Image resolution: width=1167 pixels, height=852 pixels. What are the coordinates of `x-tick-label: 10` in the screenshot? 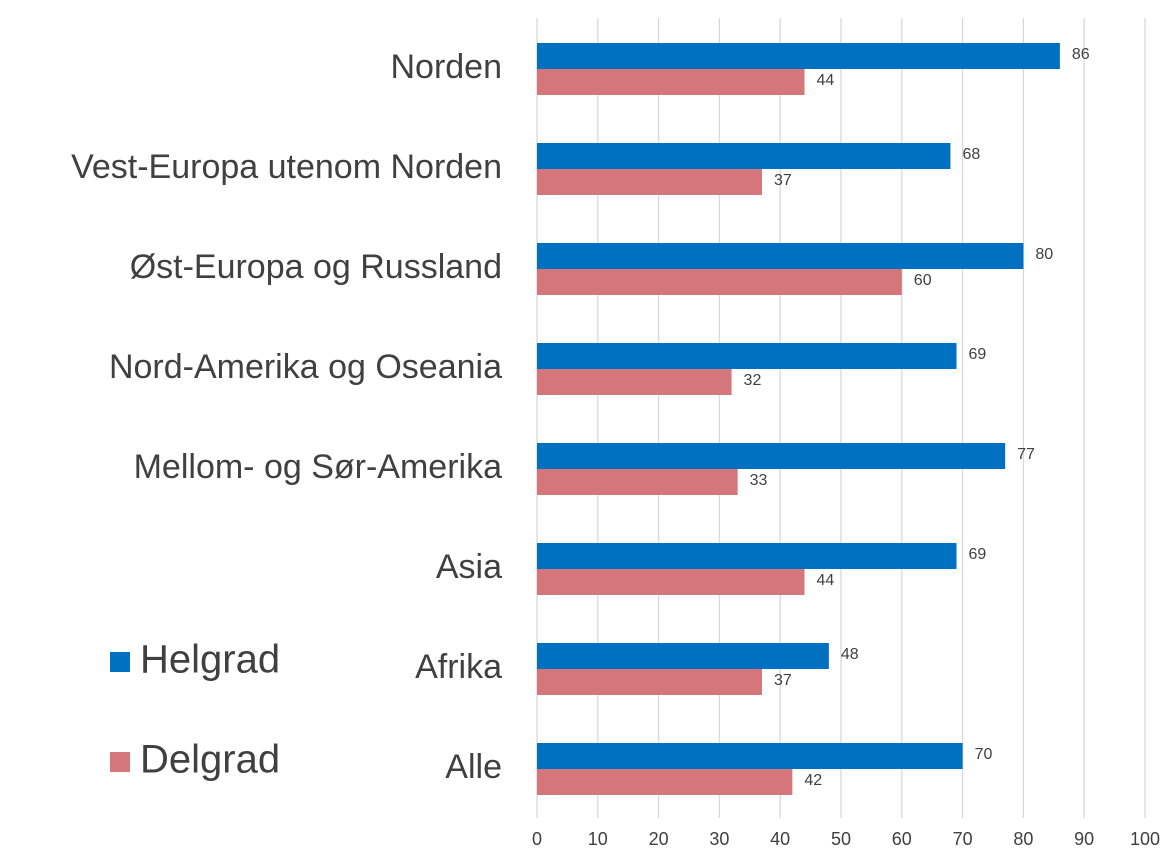 It's located at (598, 839).